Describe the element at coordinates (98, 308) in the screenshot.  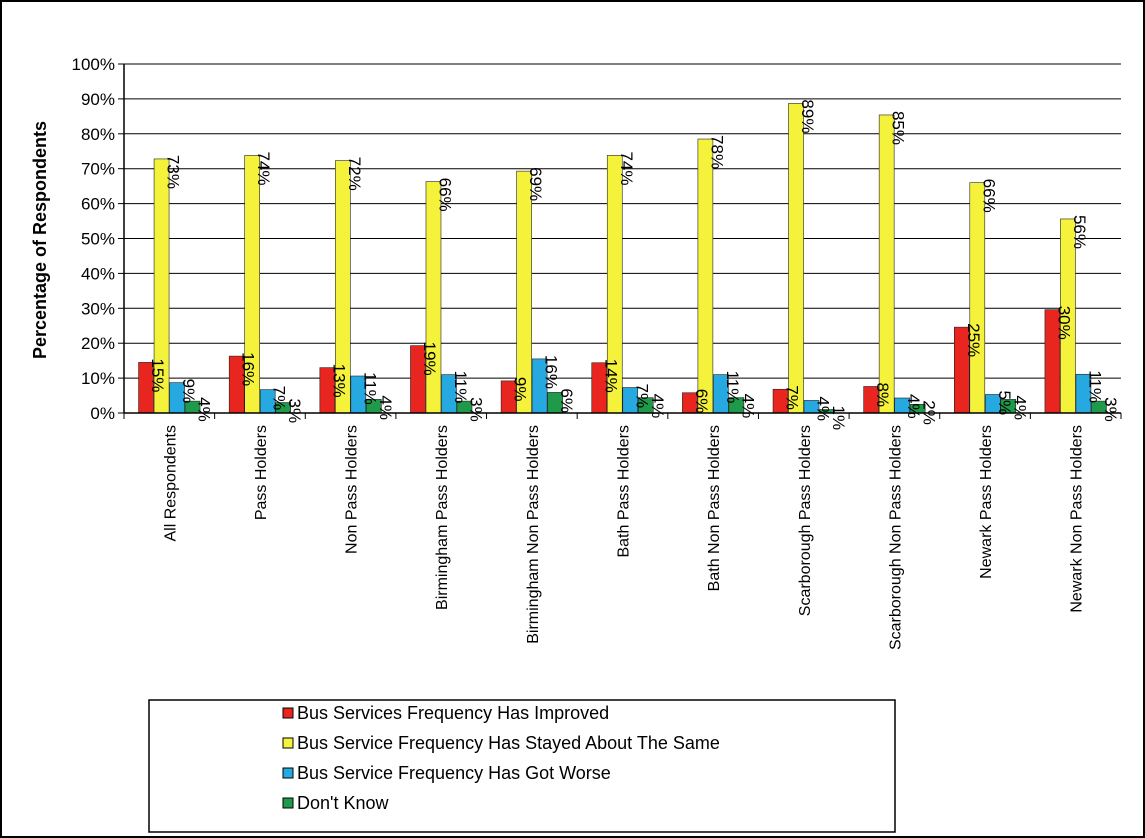
I see `y-tick-label: 30%` at that location.